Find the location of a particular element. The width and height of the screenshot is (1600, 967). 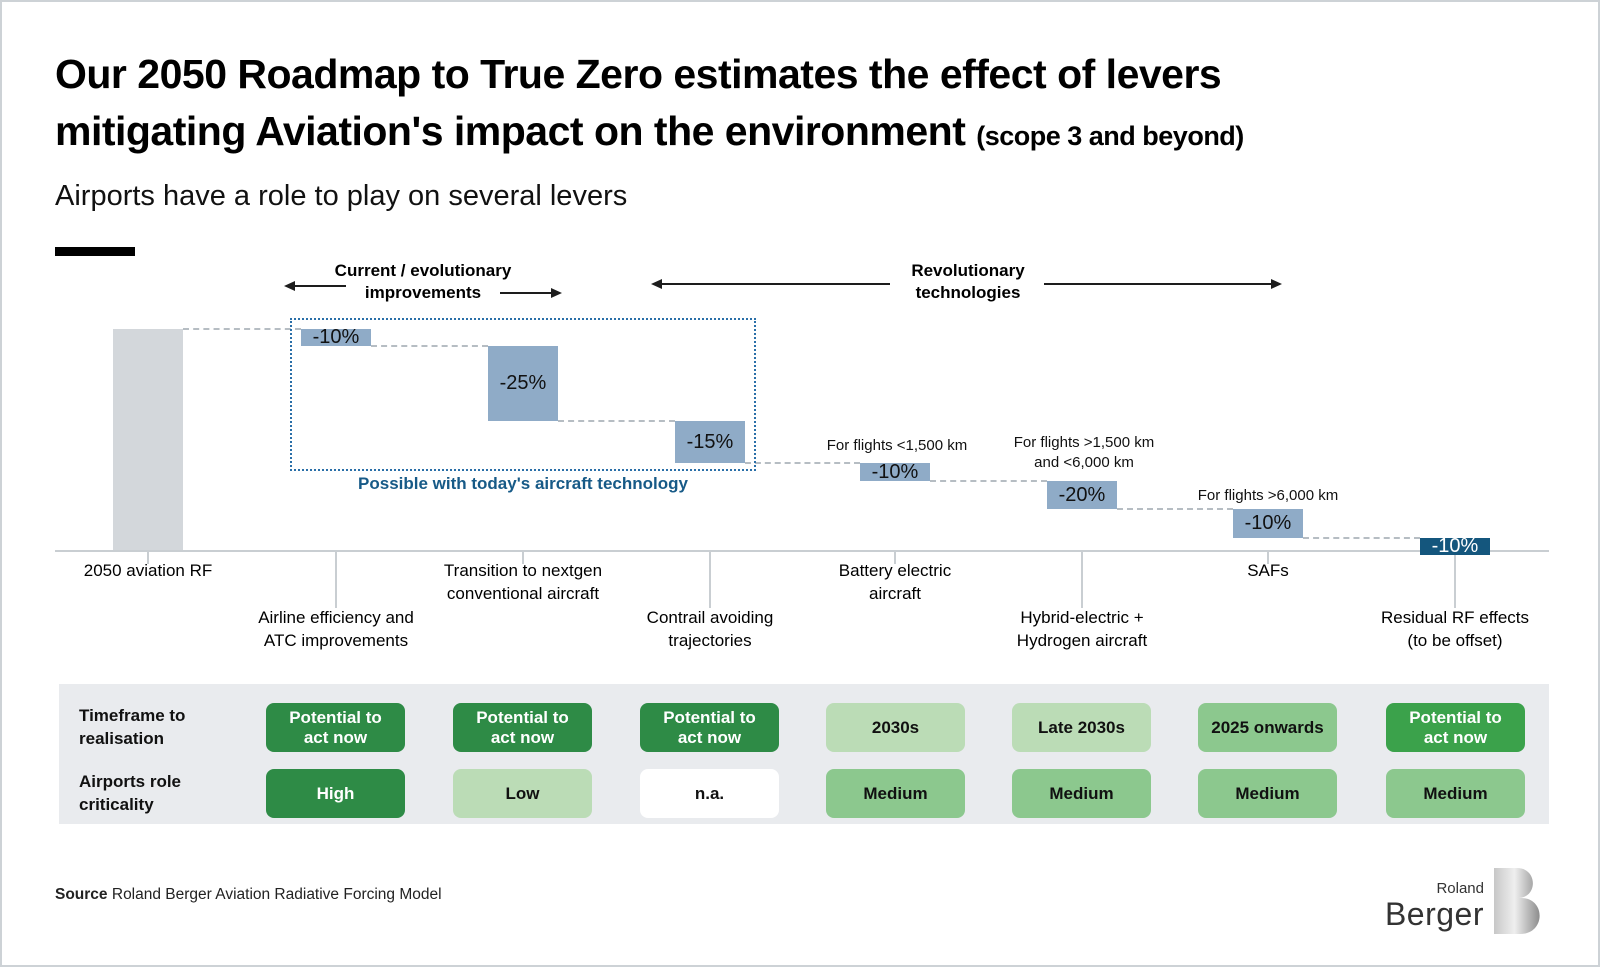

current-arrow-right-line is located at coordinates (525, 293).